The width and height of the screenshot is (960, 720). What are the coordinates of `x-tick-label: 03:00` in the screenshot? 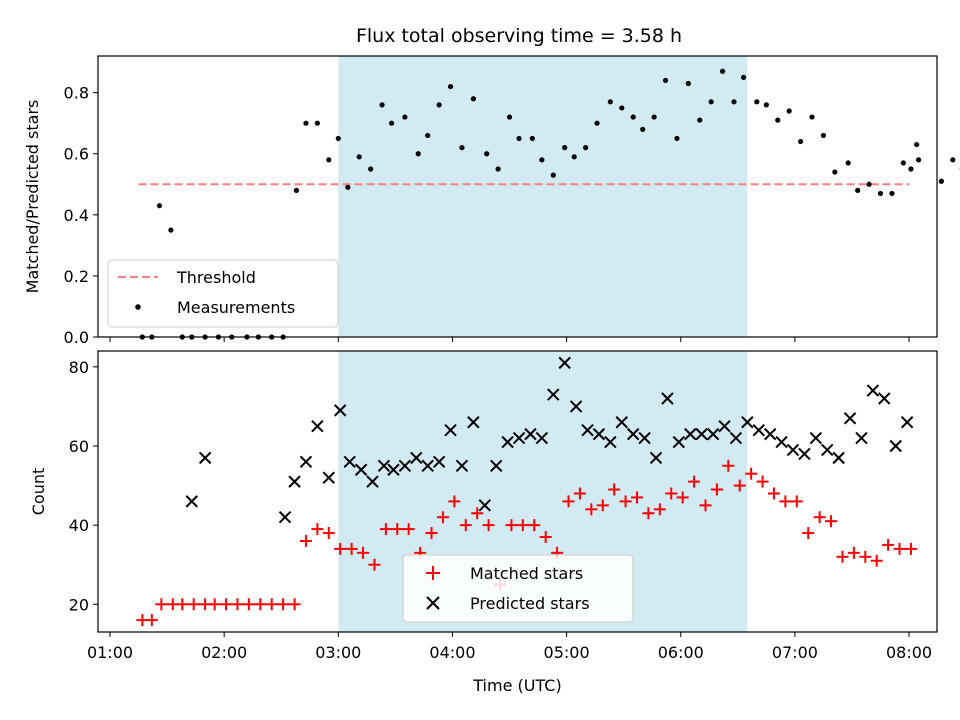 It's located at (338, 652).